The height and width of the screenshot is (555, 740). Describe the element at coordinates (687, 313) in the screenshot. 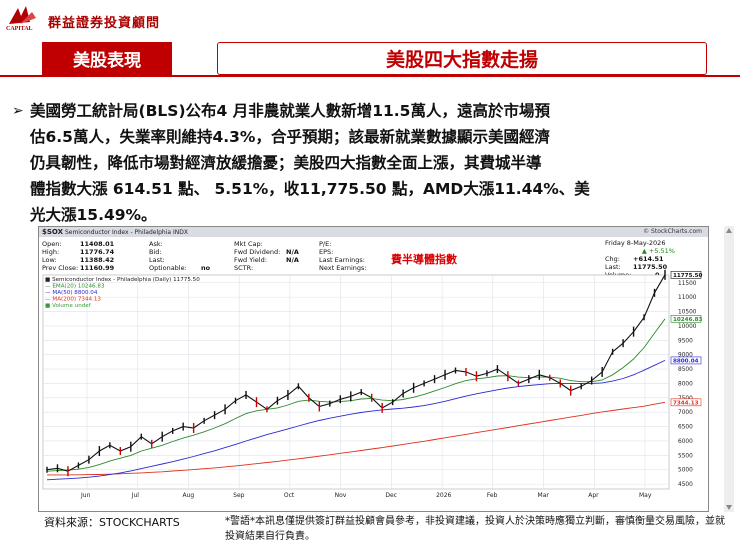

I see `y-tick-label: 10500` at that location.